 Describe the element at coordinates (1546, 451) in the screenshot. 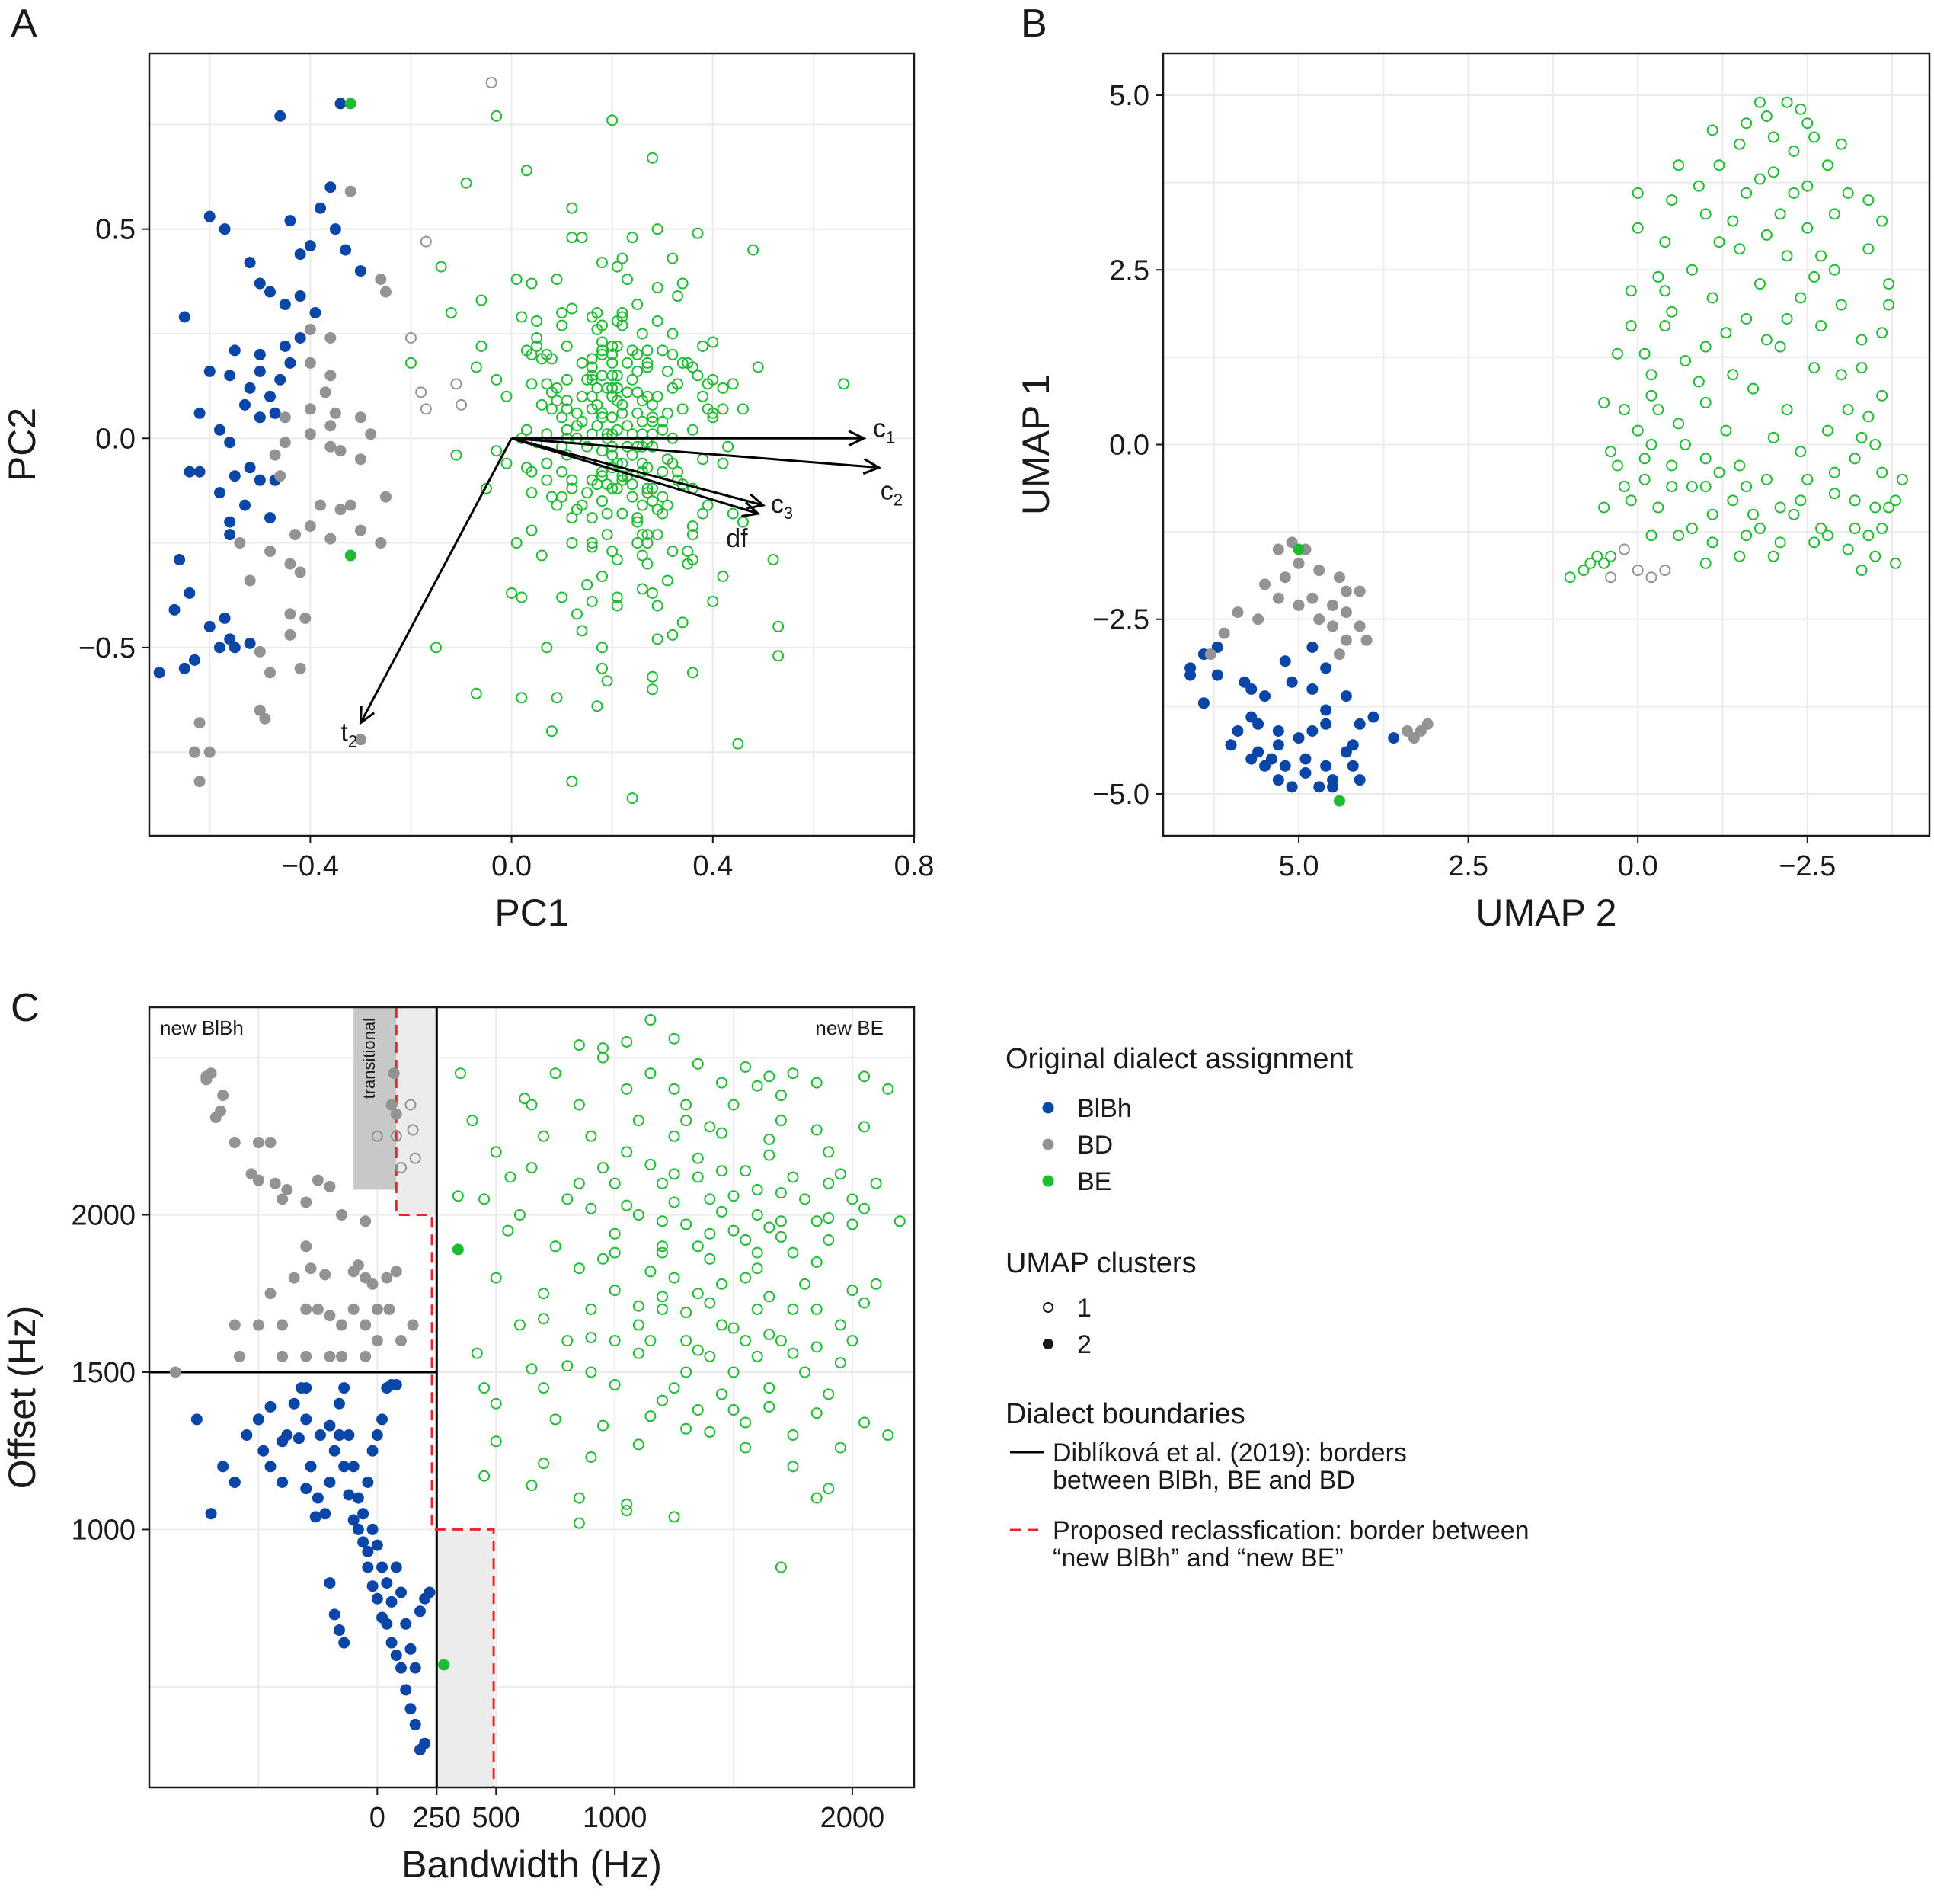

I see `panel-b-points` at that location.